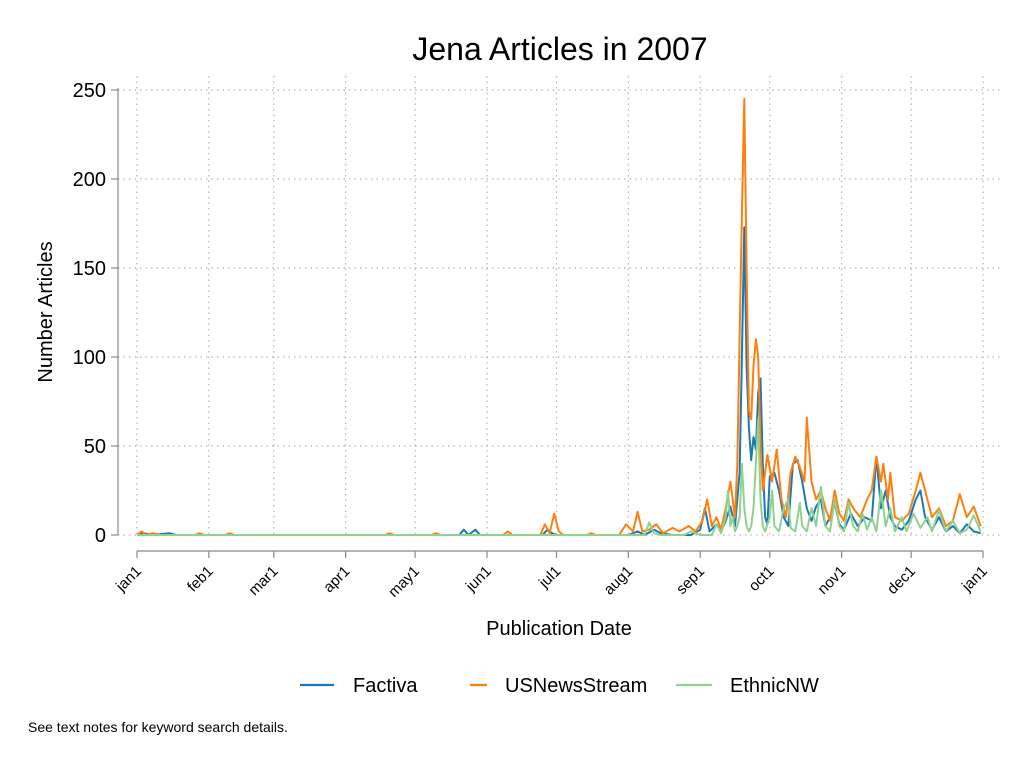  I want to click on y-tick-label: 50, so click(95, 447).